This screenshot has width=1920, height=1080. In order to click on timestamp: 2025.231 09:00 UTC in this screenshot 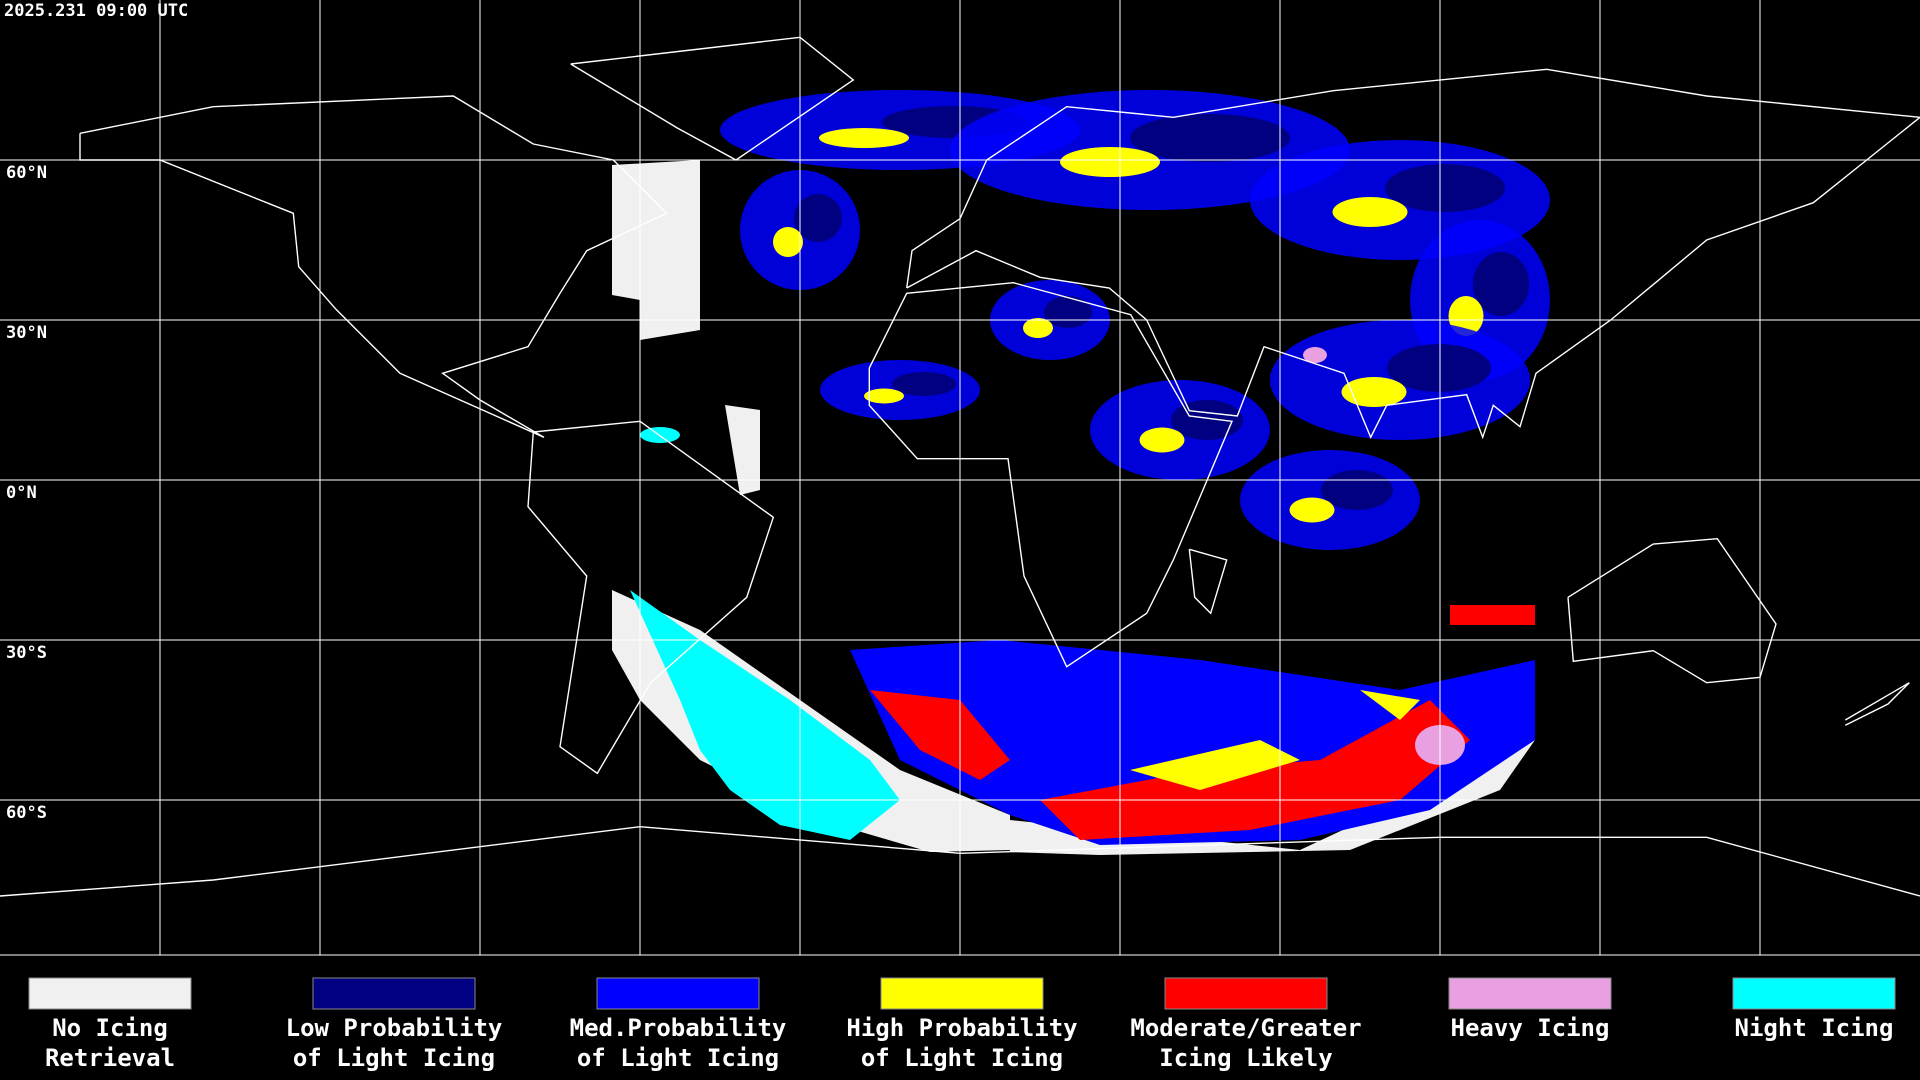, I will do `click(96, 11)`.